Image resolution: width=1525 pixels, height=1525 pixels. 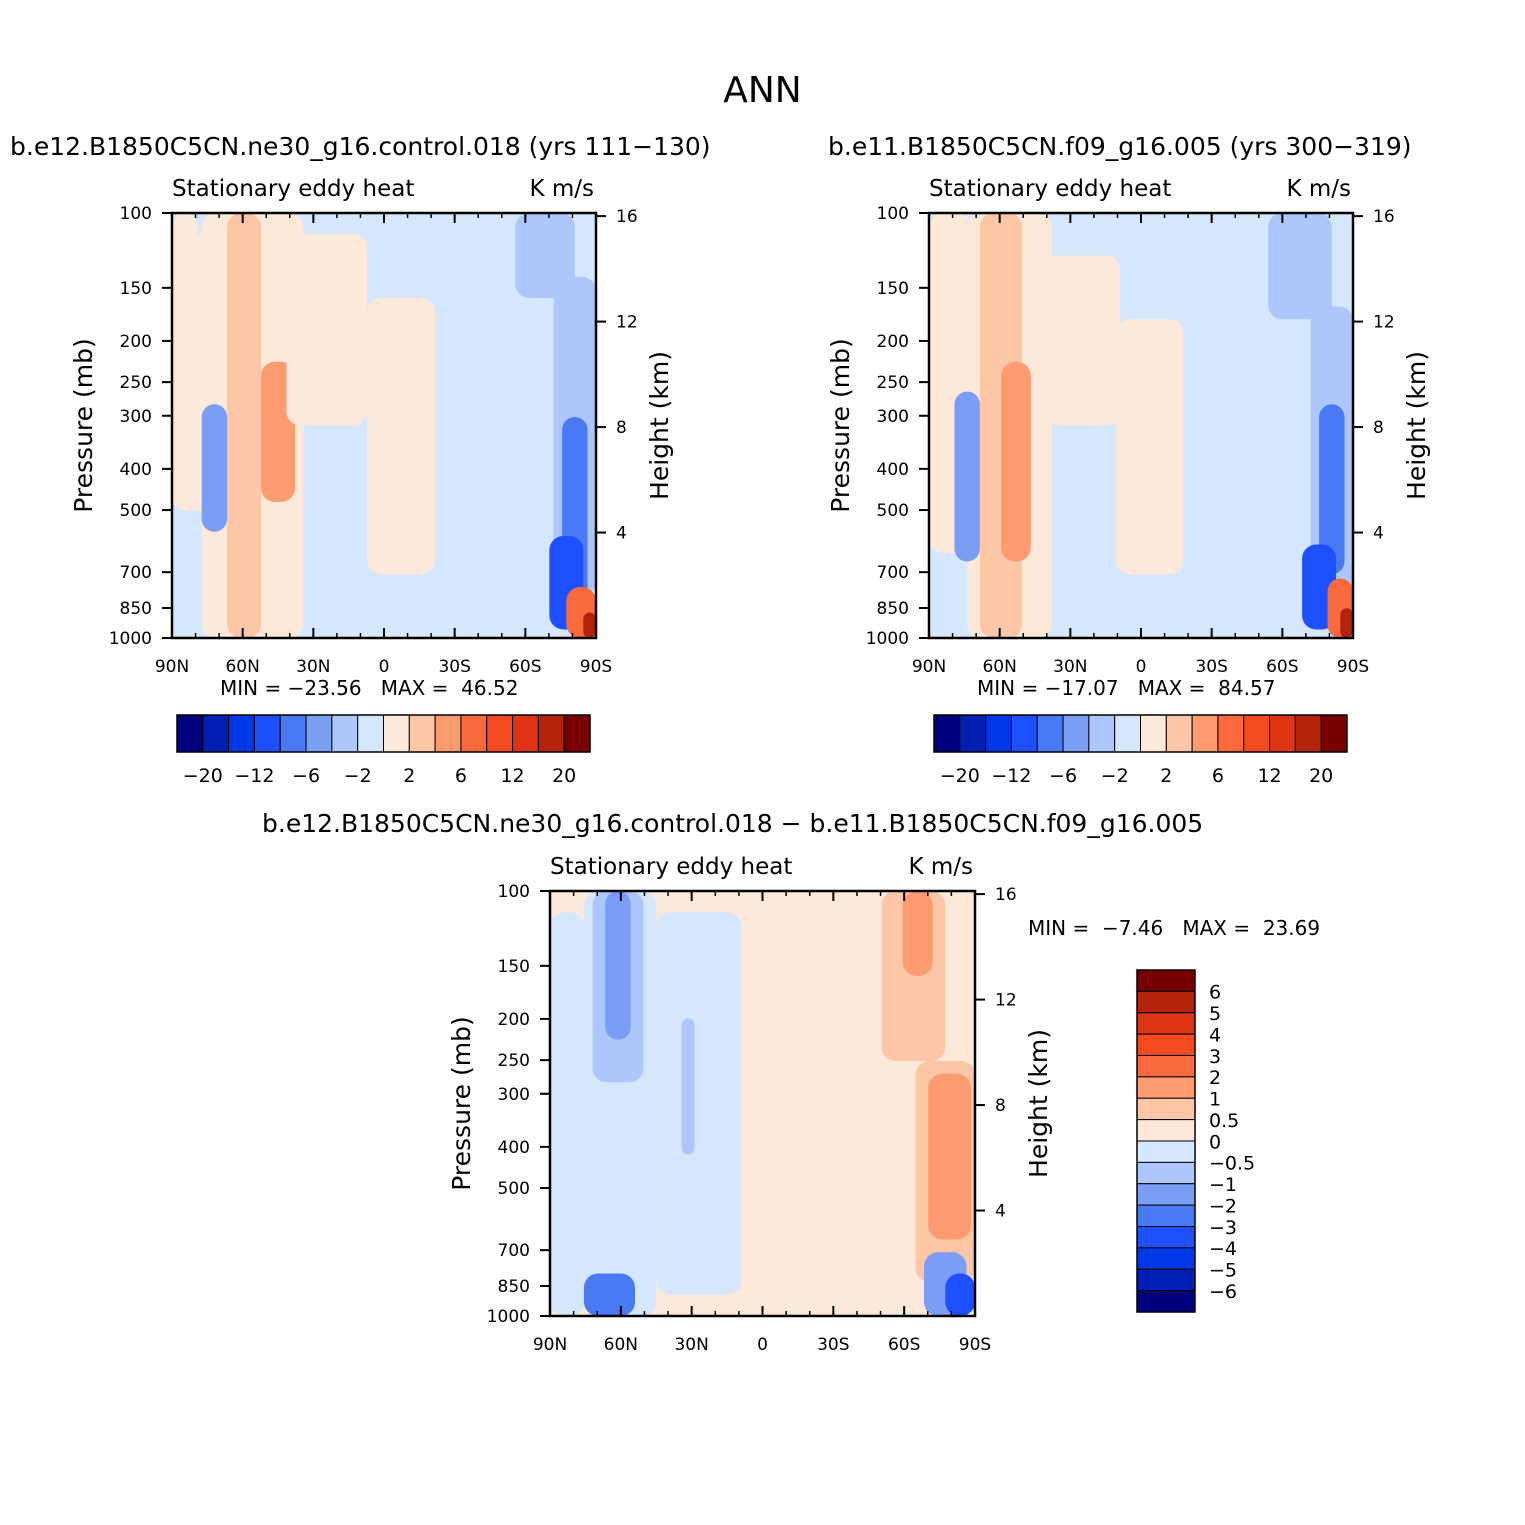 What do you see at coordinates (1215, 1057) in the screenshot?
I see `colorbar-label: 3` at bounding box center [1215, 1057].